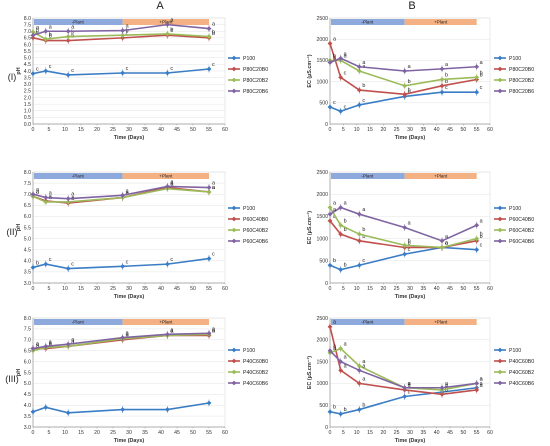  Describe the element at coordinates (78, 176) in the screenshot. I see `band-minus-plant` at that location.